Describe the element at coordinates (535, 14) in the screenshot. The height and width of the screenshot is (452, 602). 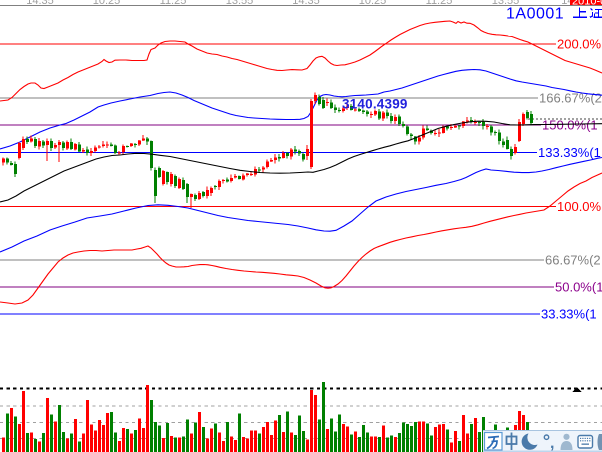
I see `svg-text: 1A0001` at that location.